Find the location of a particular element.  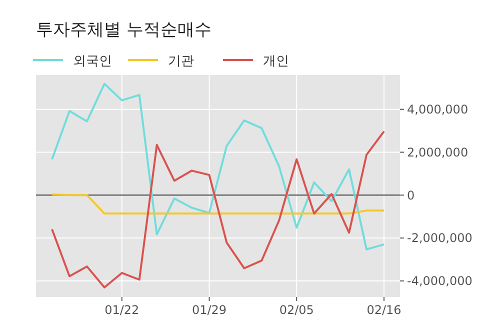

y-tick-label: 0 is located at coordinates (411, 195).